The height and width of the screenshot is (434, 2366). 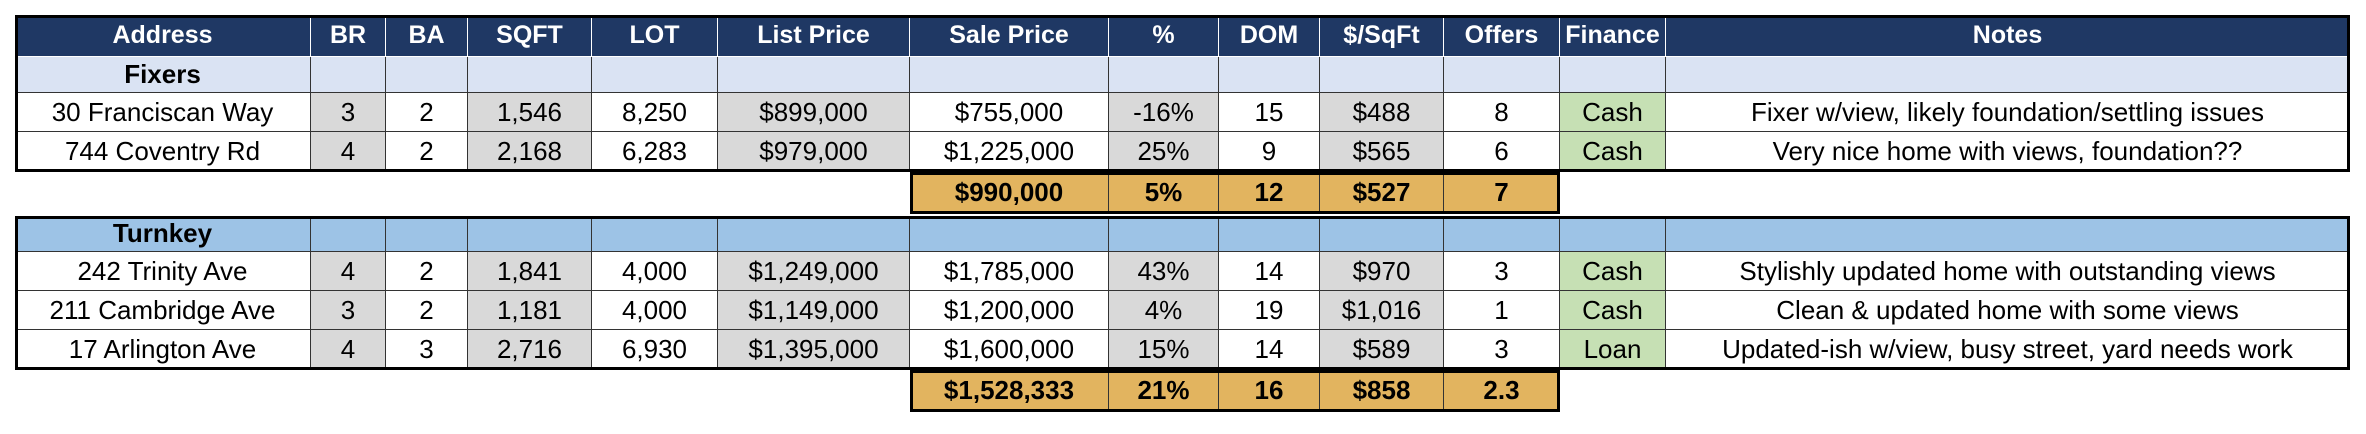 What do you see at coordinates (2008, 310) in the screenshot?
I see `table-cell: Clean & updated home with some views` at bounding box center [2008, 310].